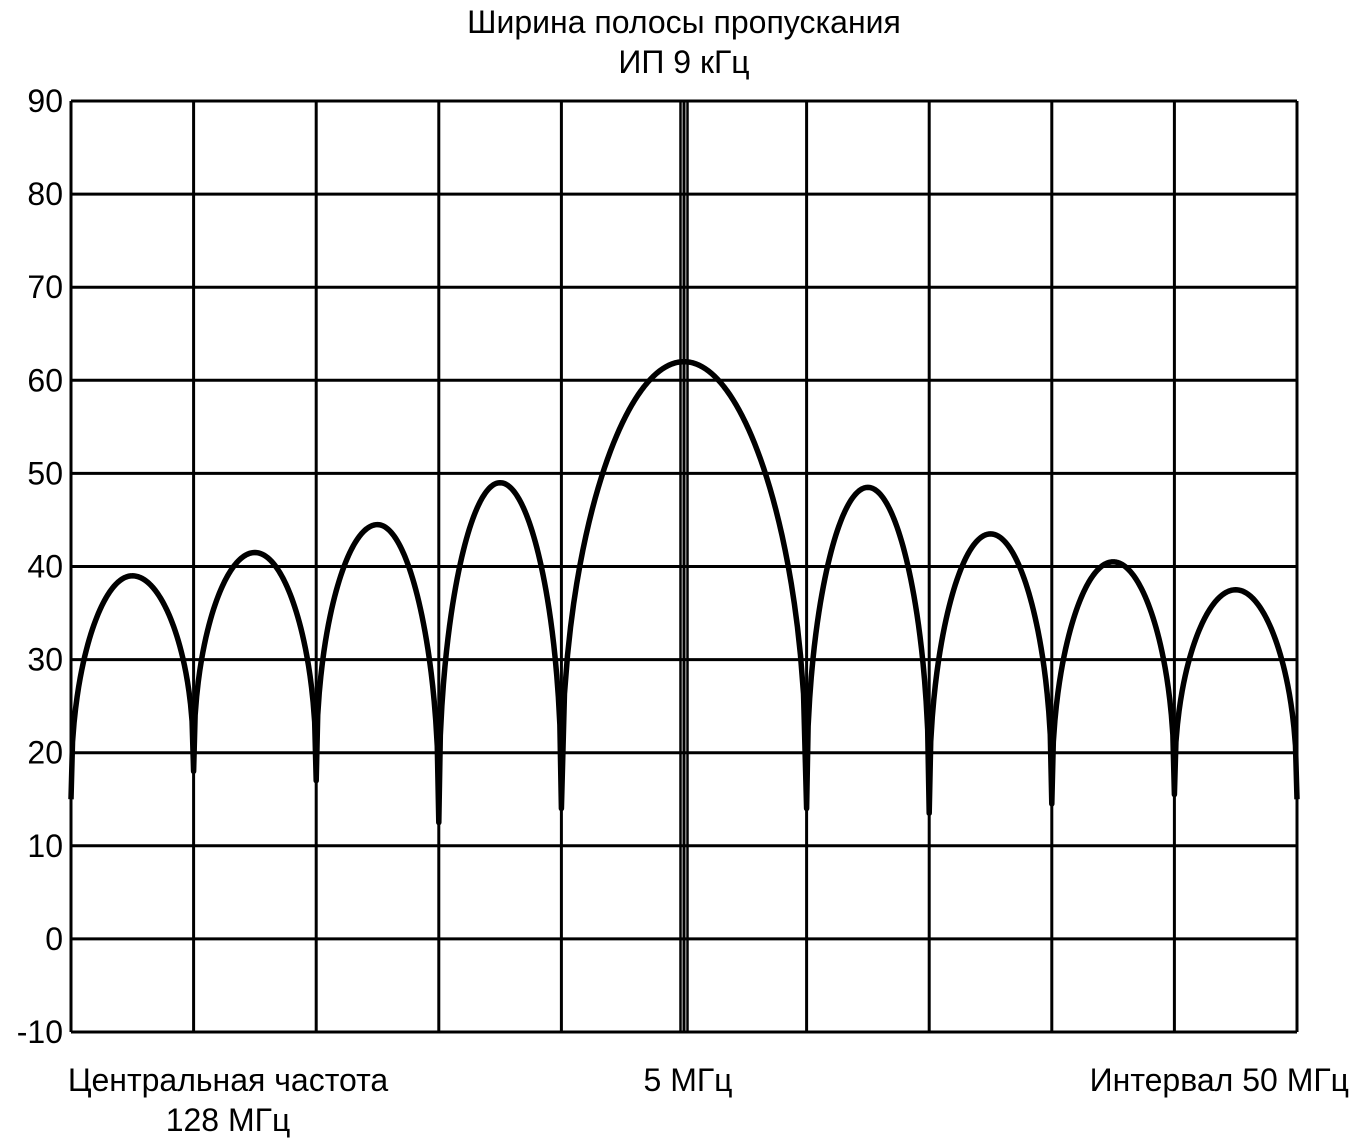  What do you see at coordinates (45, 567) in the screenshot?
I see `y-tick-label-5: 40` at bounding box center [45, 567].